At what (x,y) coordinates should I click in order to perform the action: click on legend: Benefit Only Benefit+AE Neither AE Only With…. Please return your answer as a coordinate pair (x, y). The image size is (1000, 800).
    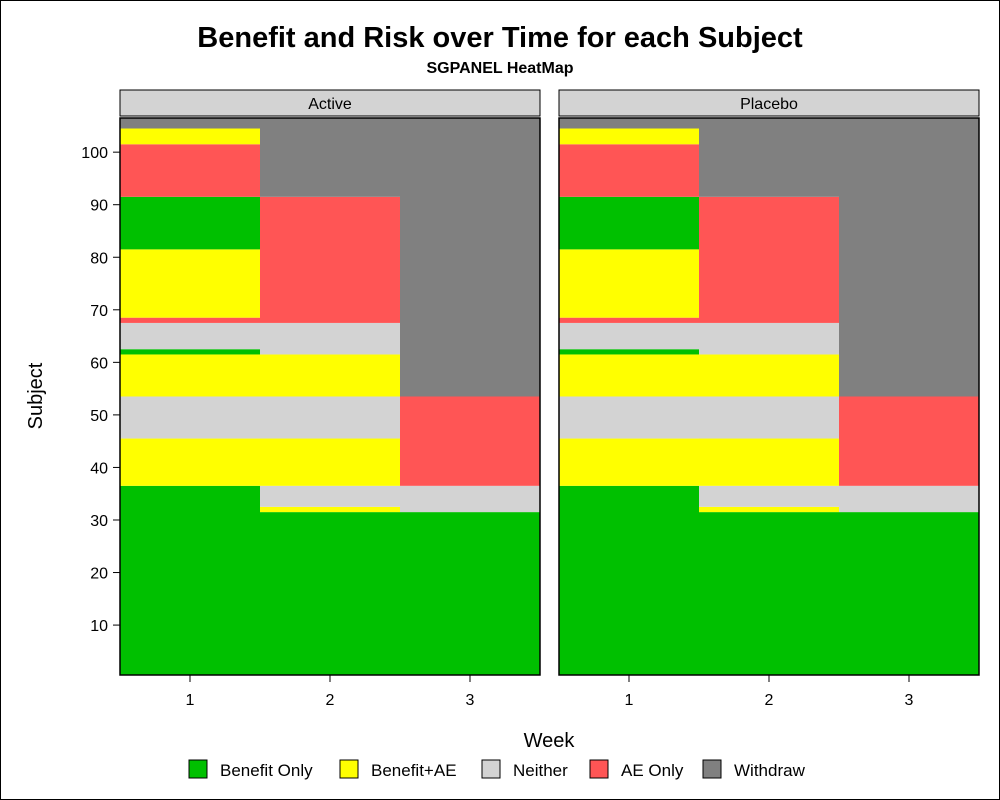
    Looking at the image, I should click on (497, 769).